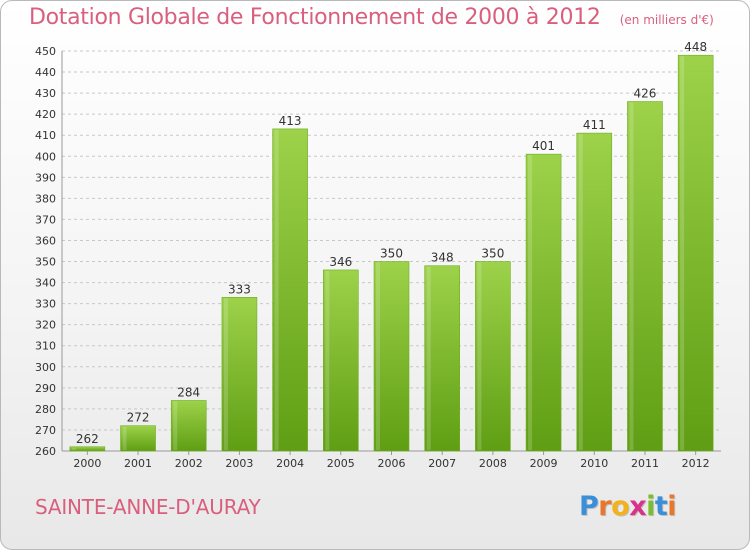 The height and width of the screenshot is (550, 750). I want to click on x-tick-label: 2002, so click(189, 463).